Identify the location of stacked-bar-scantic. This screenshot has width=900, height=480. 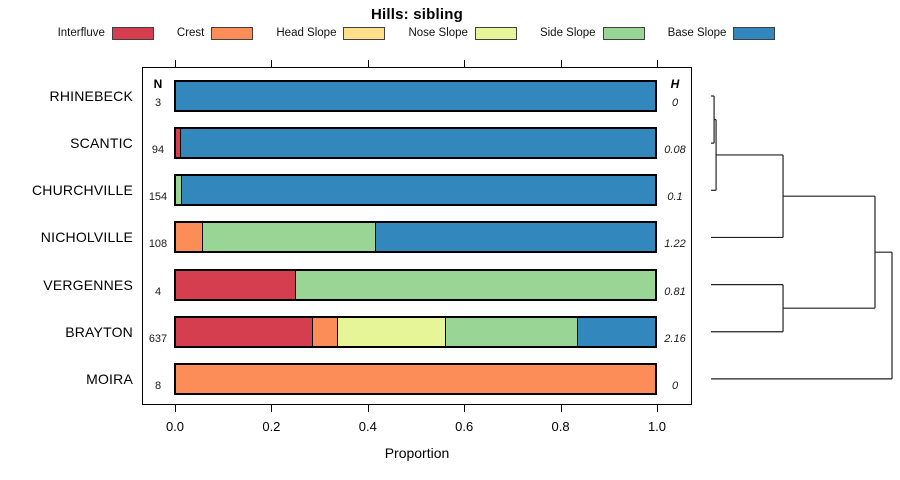
(415, 143).